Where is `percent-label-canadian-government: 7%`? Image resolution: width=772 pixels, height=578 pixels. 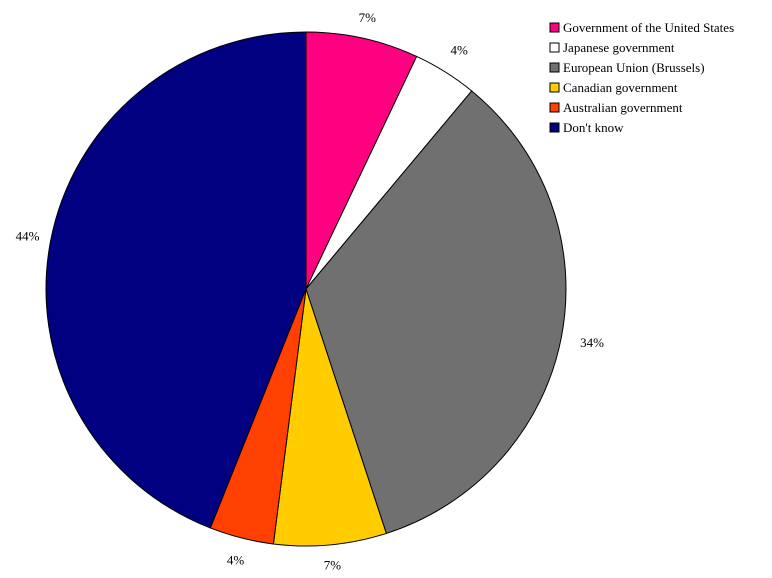 percent-label-canadian-government: 7% is located at coordinates (333, 564).